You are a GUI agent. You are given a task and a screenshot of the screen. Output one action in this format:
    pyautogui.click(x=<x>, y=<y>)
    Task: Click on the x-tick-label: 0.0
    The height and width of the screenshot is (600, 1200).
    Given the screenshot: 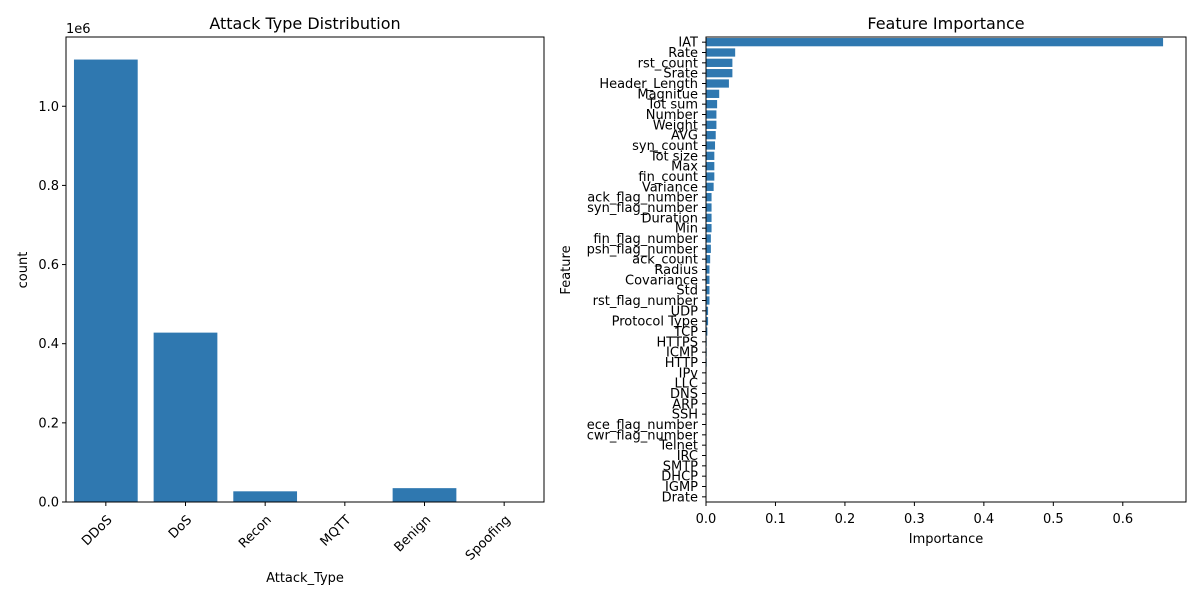 What is the action you would take?
    pyautogui.click(x=706, y=519)
    